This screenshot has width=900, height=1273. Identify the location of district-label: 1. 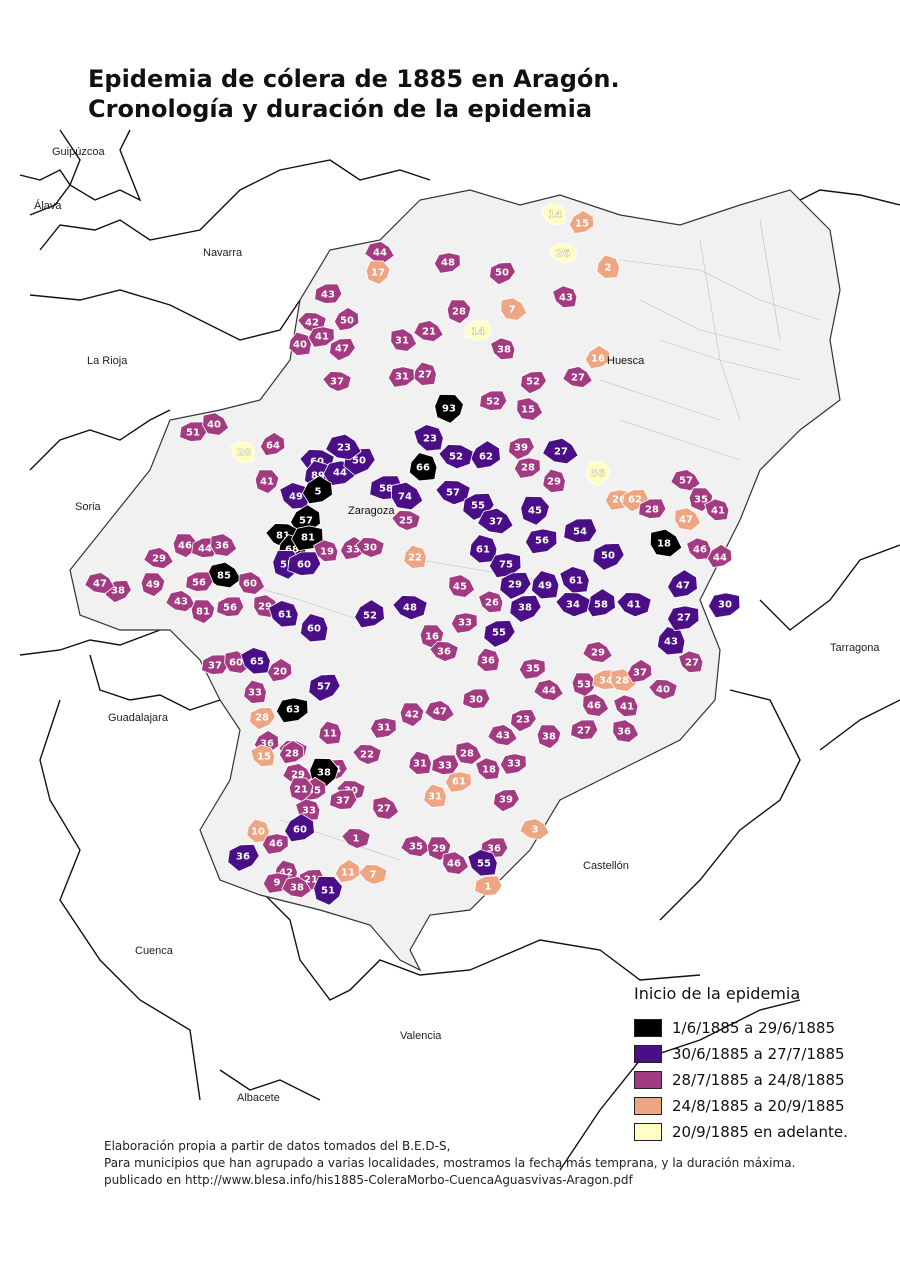
(488, 887).